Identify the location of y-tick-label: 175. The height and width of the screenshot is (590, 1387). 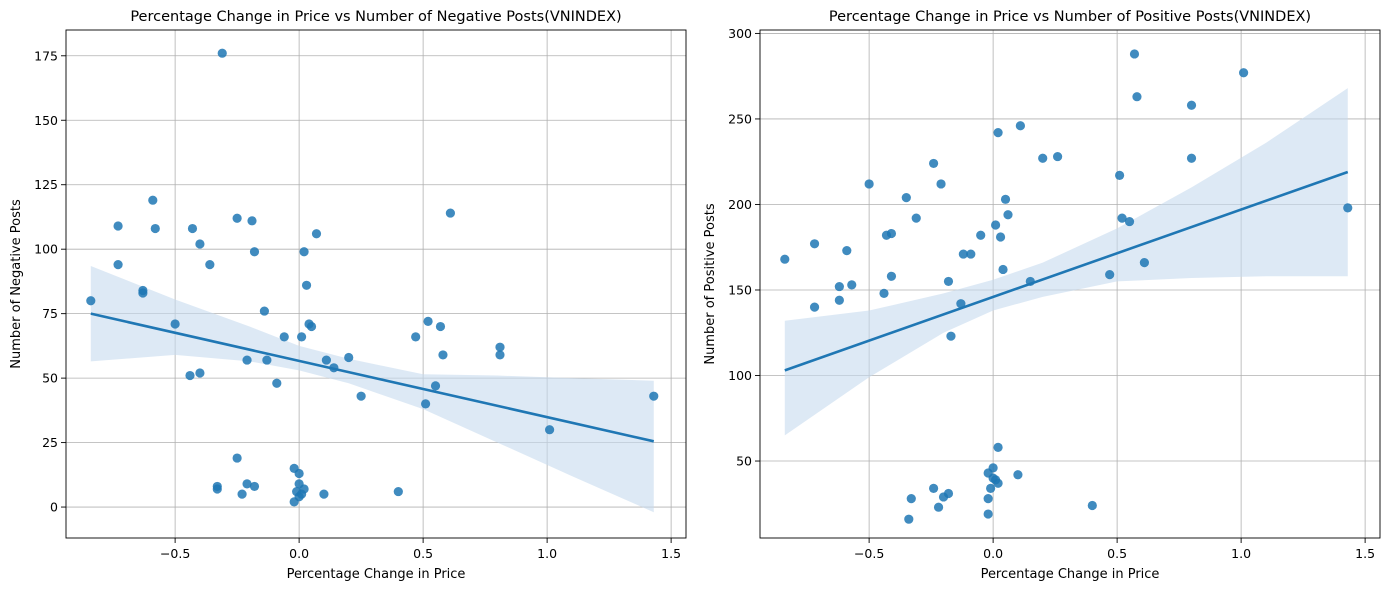
(46, 55).